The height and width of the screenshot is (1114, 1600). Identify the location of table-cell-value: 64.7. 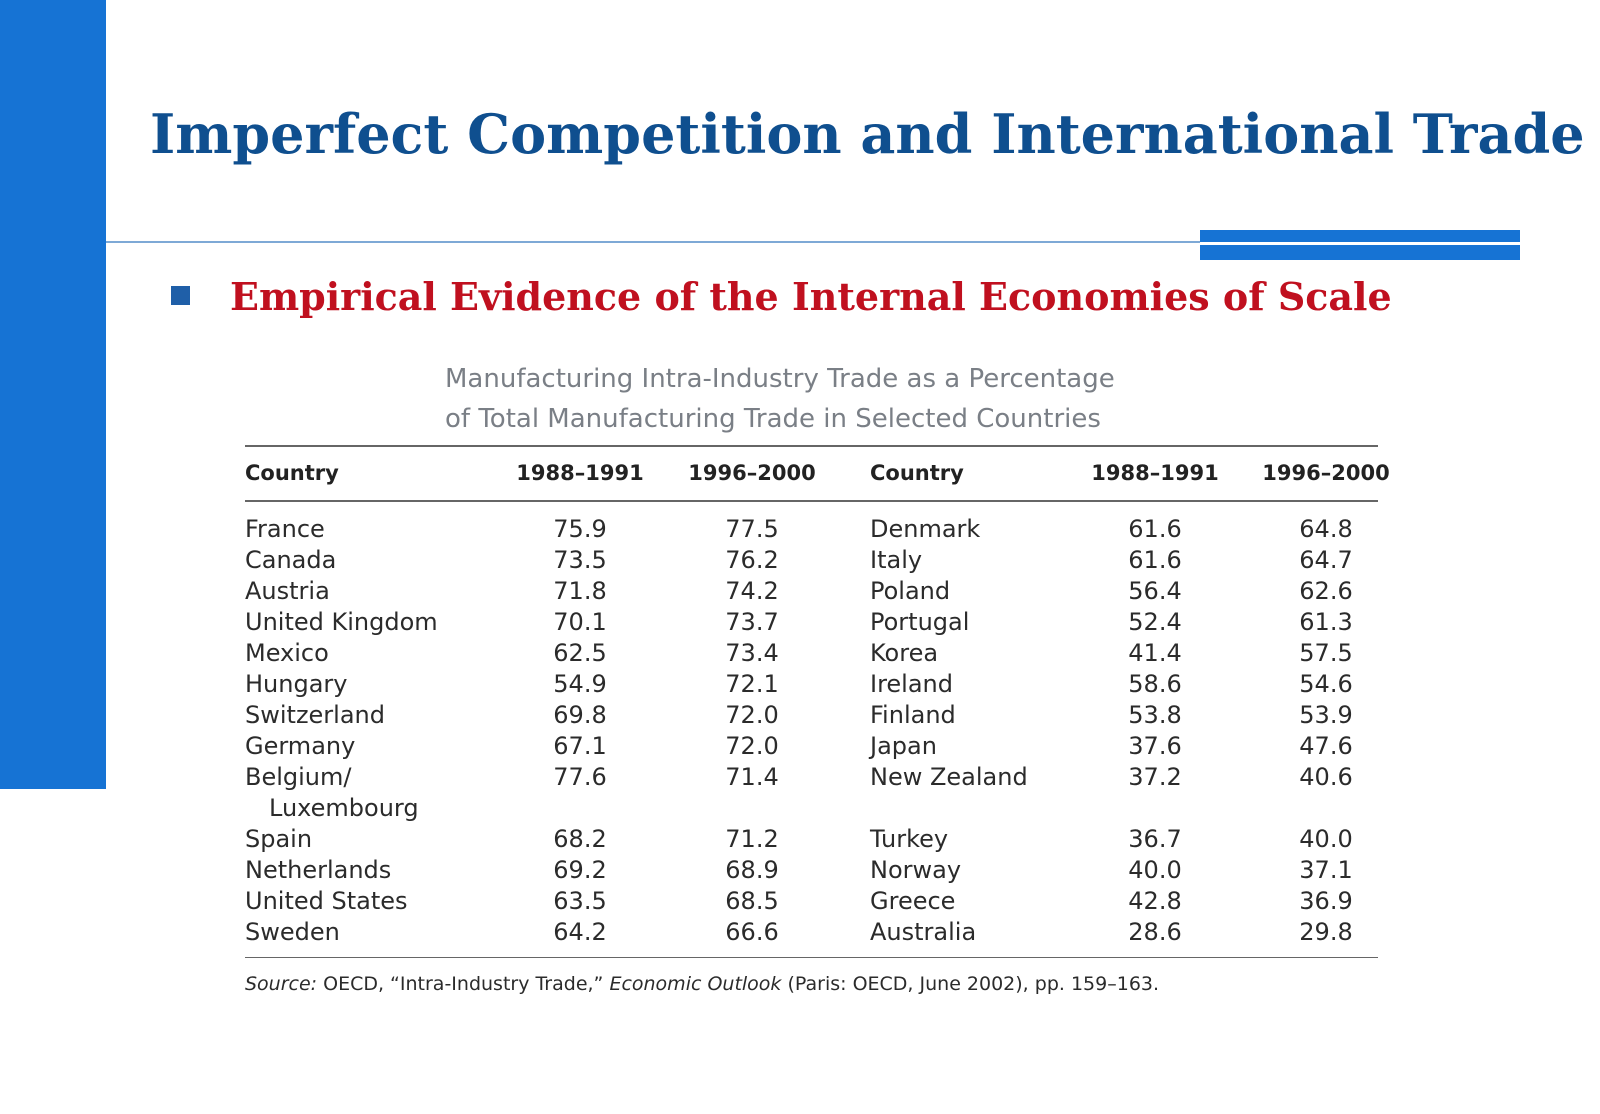
(1326, 560).